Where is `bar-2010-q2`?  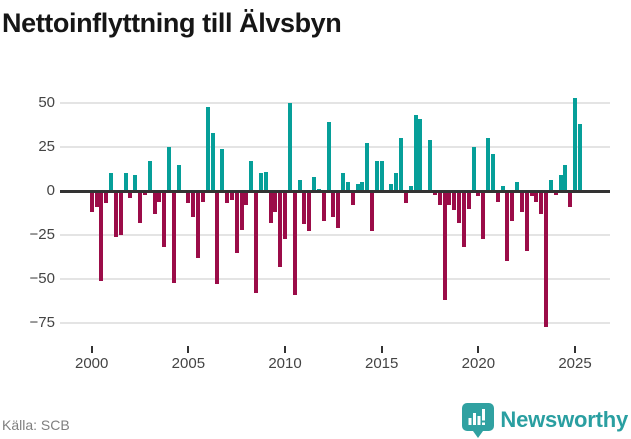
bar-2010-q2 is located at coordinates (289, 147).